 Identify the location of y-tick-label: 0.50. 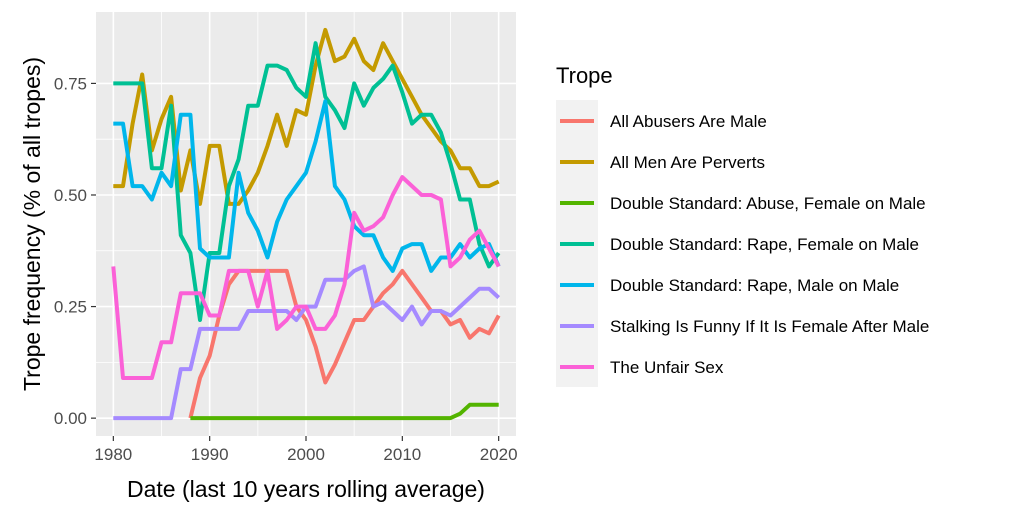
(70, 195).